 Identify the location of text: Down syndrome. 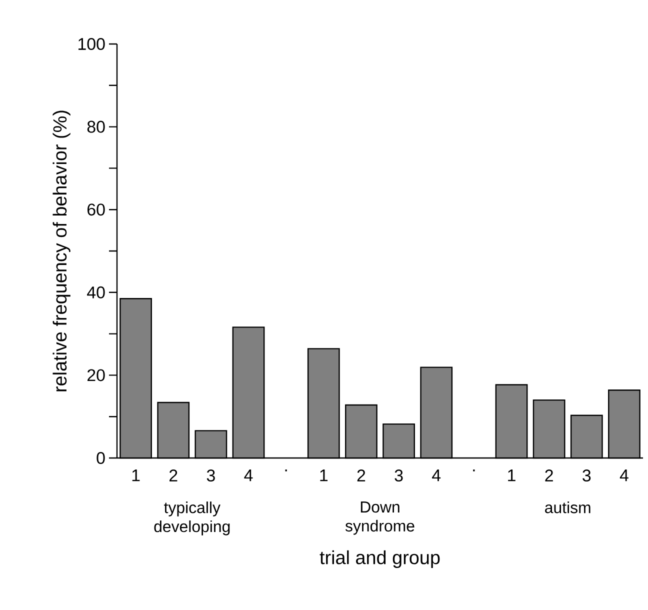
(379, 518).